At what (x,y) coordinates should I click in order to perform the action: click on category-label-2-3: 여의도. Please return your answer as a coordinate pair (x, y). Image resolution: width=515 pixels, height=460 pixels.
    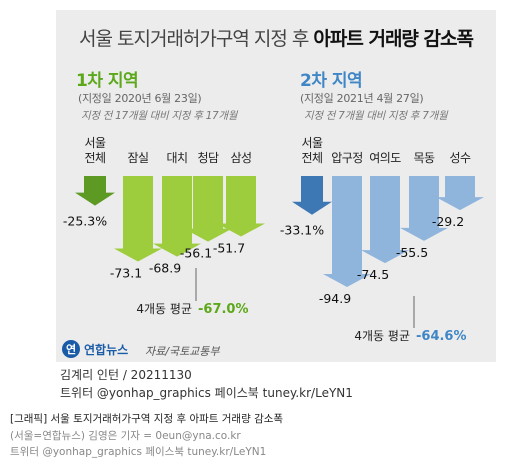
    Looking at the image, I should click on (385, 158).